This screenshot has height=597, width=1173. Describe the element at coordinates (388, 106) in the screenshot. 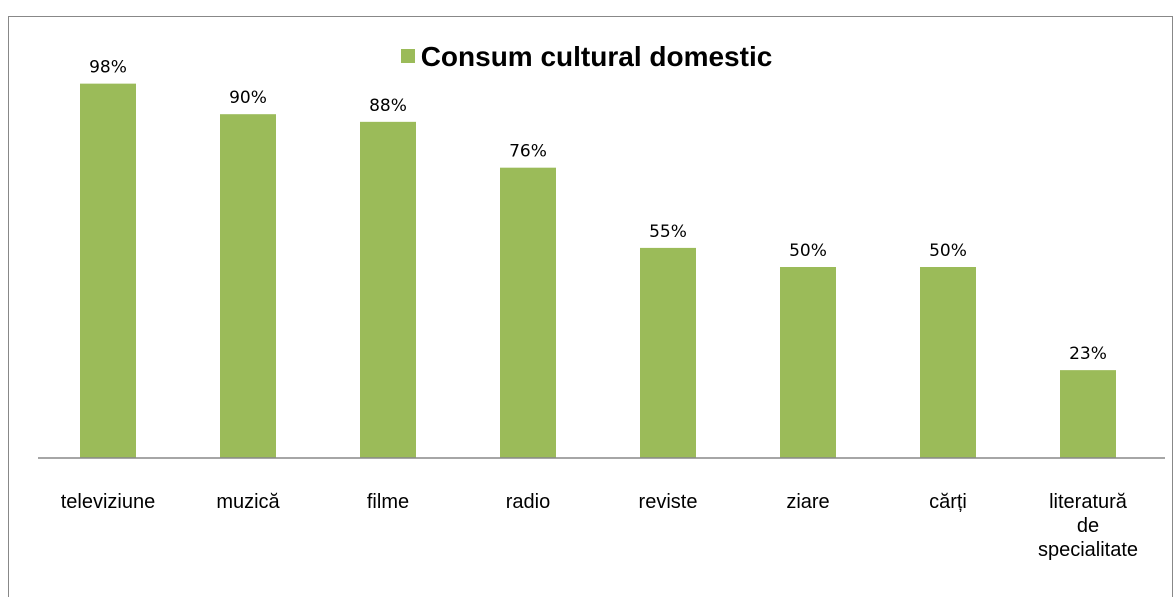

I see `value-label-2: 88%` at that location.